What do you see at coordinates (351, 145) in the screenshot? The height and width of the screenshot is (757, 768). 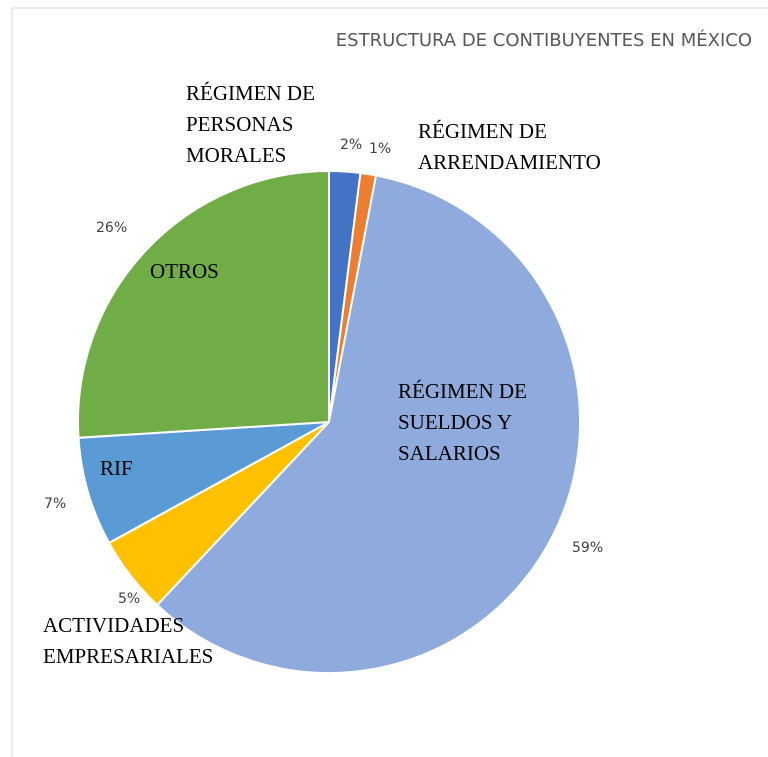 I see `value-label: 2%` at bounding box center [351, 145].